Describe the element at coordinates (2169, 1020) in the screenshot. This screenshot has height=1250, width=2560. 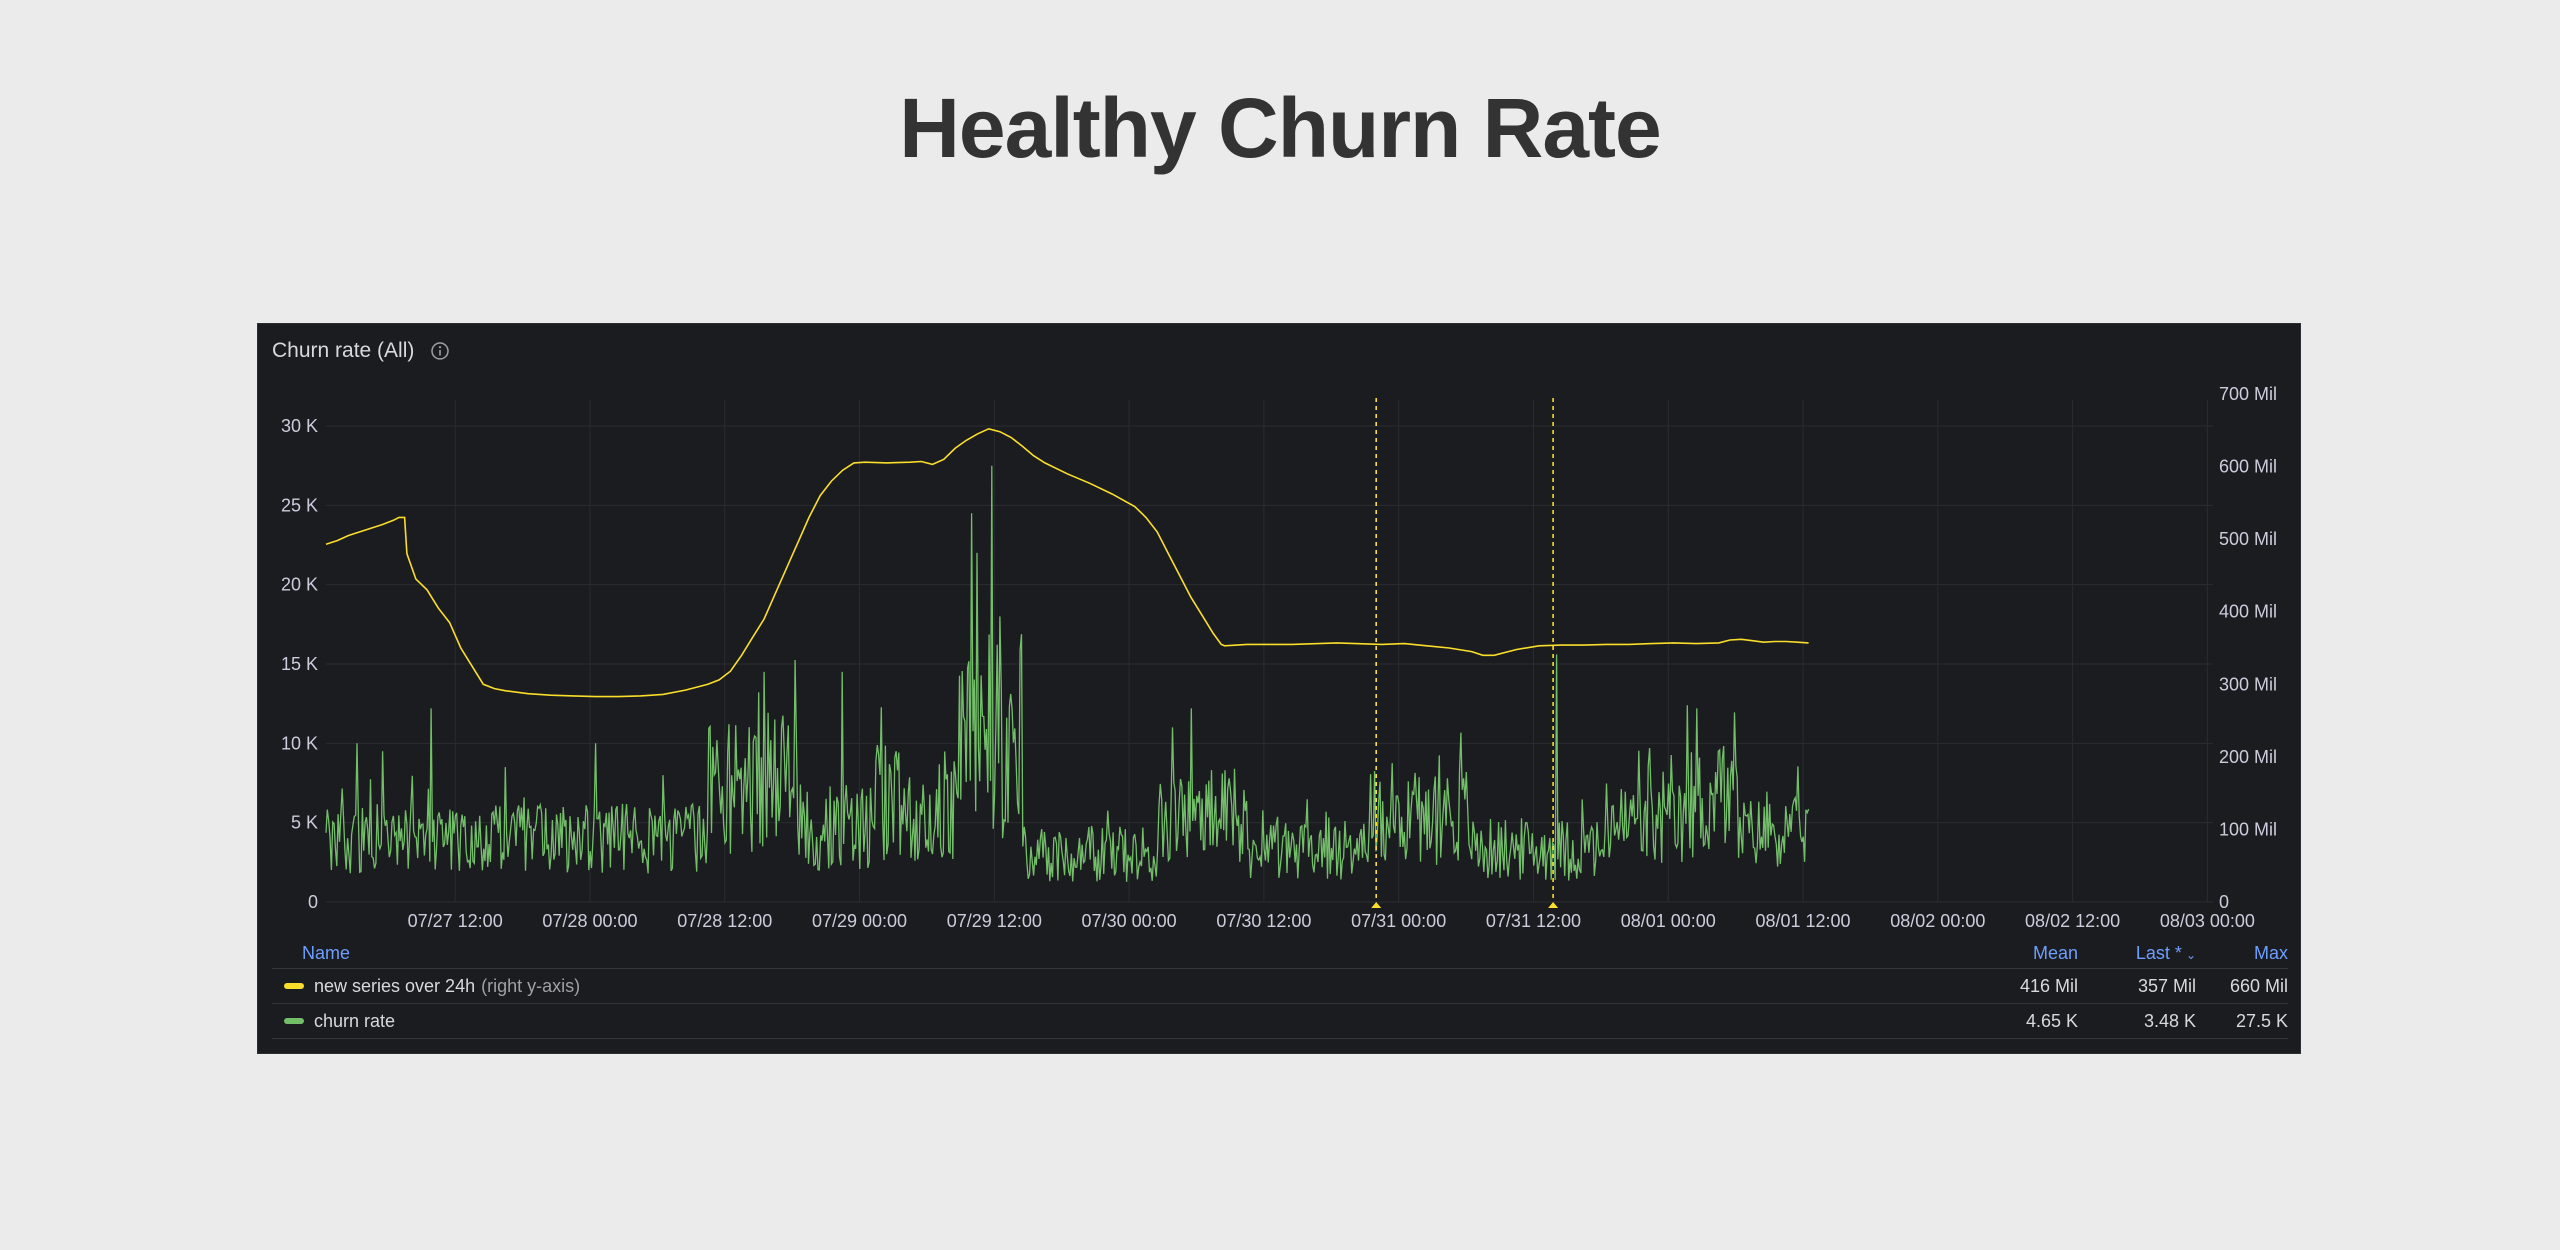
I see `legend-last-value: 3.48 K` at that location.